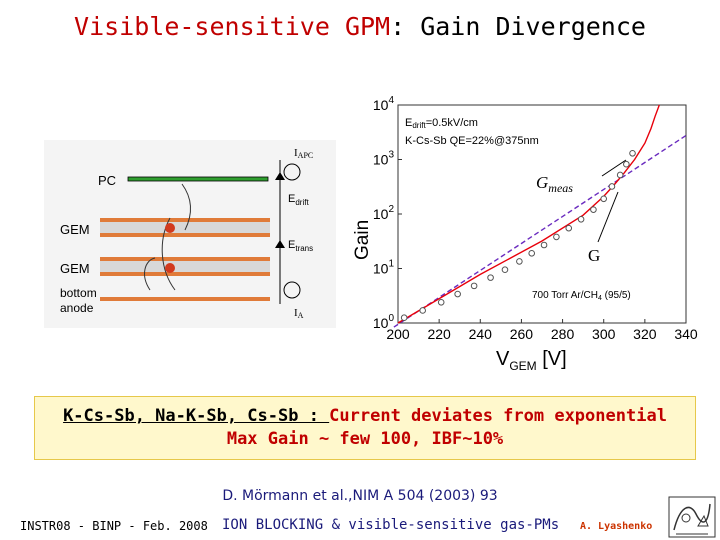 Image resolution: width=720 pixels, height=540 pixels. I want to click on x-tick-label: 300, so click(604, 334).